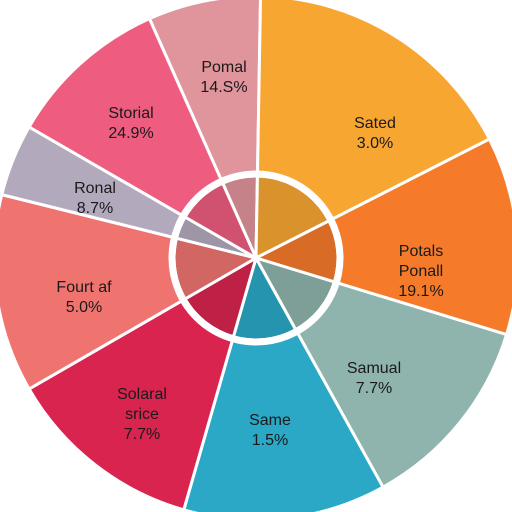 Image resolution: width=512 pixels, height=512 pixels. Describe the element at coordinates (95, 208) in the screenshot. I see `slice-value-ronal: 8.7%` at that location.